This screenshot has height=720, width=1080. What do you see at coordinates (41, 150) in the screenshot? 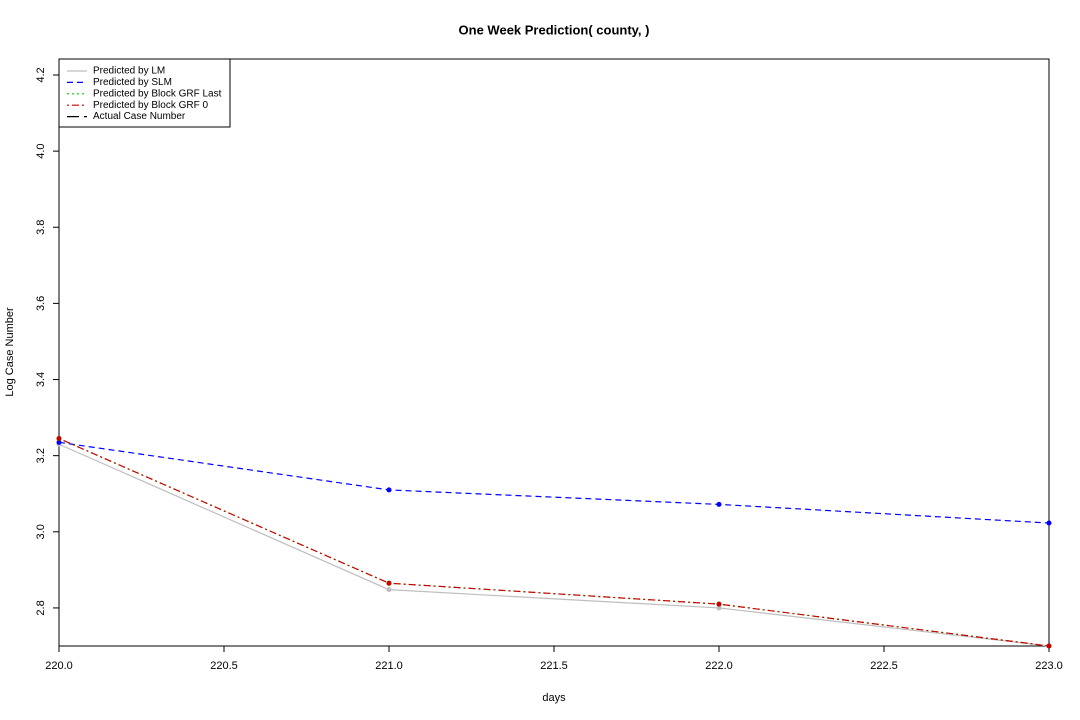
I see `y-tick-label: 4.0` at bounding box center [41, 150].